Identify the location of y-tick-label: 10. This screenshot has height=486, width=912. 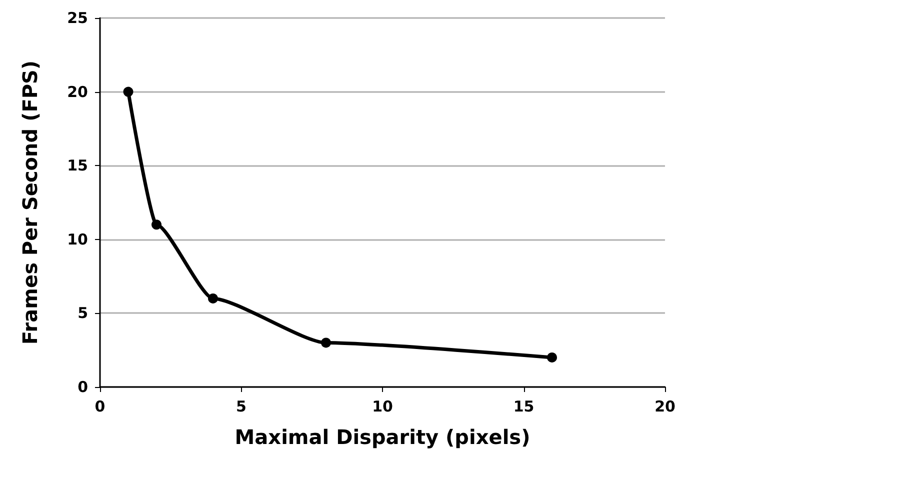
(77, 239).